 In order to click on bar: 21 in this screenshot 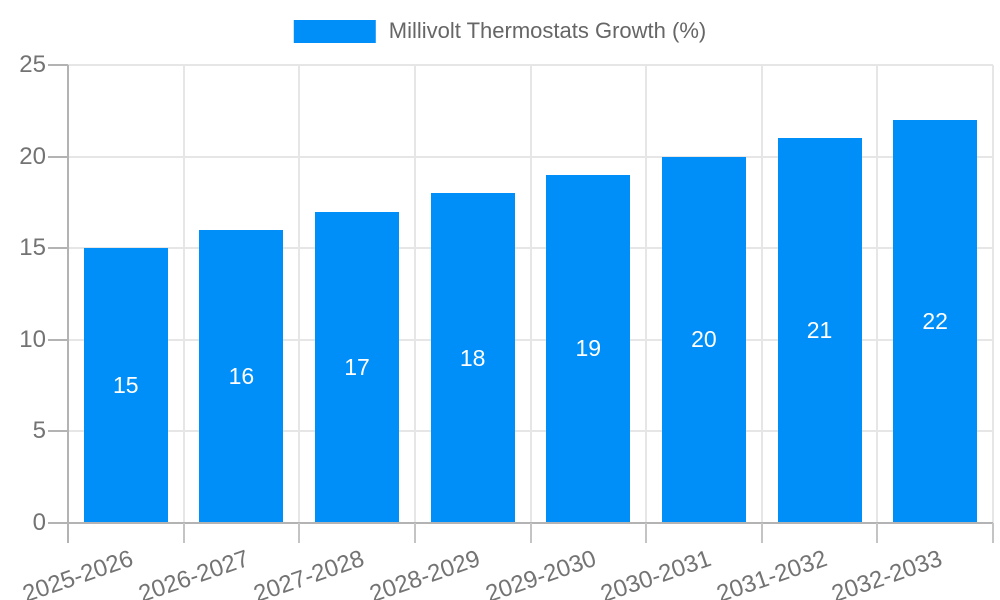, I will do `click(819, 330)`.